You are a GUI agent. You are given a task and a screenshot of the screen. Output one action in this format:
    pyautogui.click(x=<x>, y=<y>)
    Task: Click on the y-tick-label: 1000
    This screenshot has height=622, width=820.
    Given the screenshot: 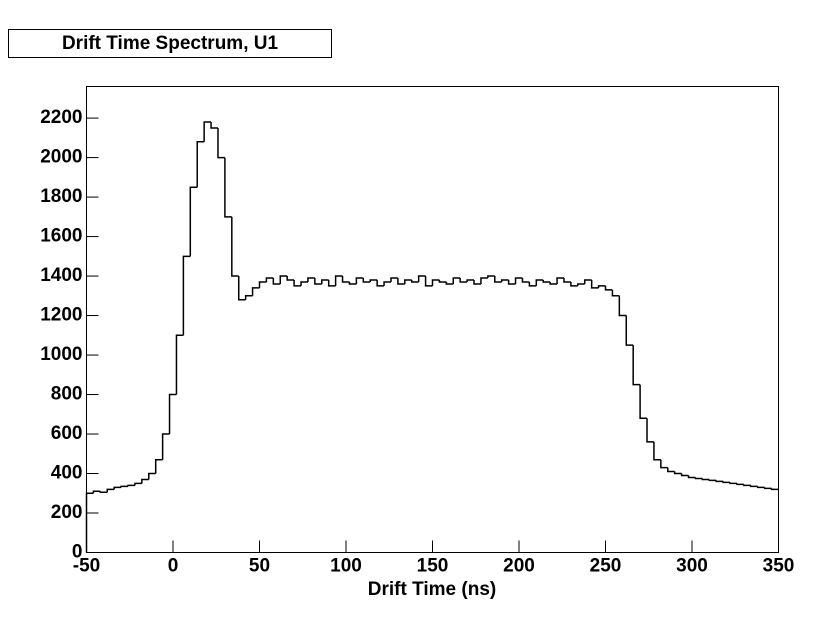 What is the action you would take?
    pyautogui.click(x=61, y=354)
    